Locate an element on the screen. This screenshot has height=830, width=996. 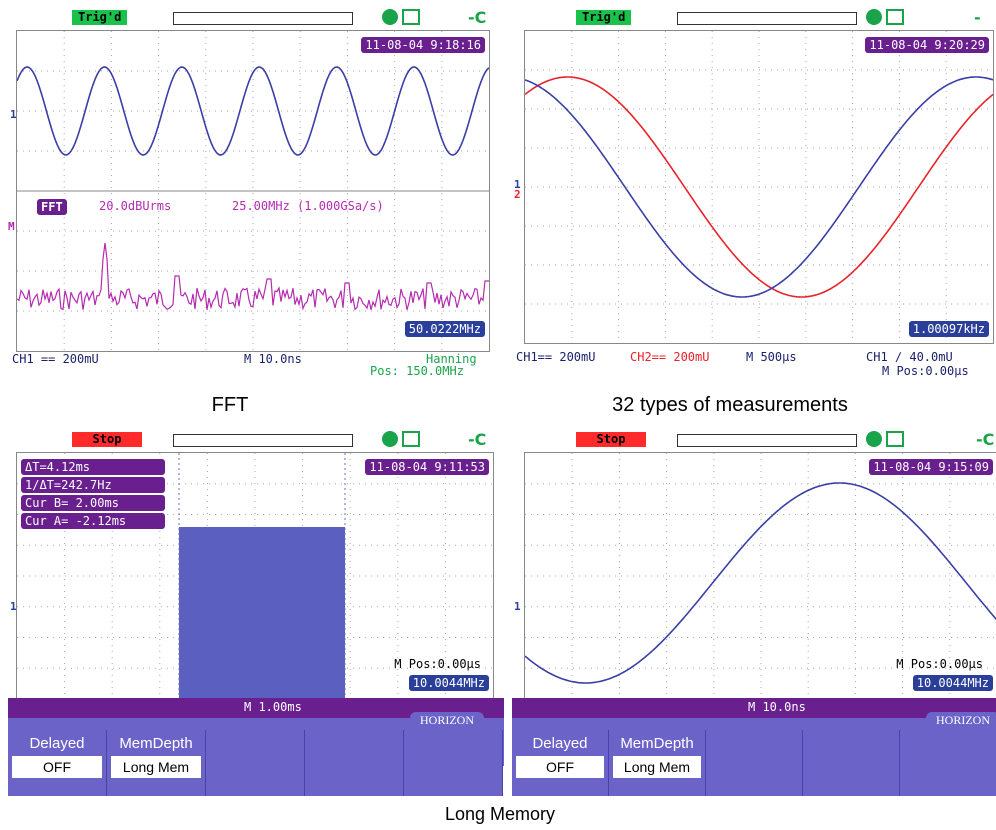
cursor-a: Cur A= -2.12ms is located at coordinates (93, 521).